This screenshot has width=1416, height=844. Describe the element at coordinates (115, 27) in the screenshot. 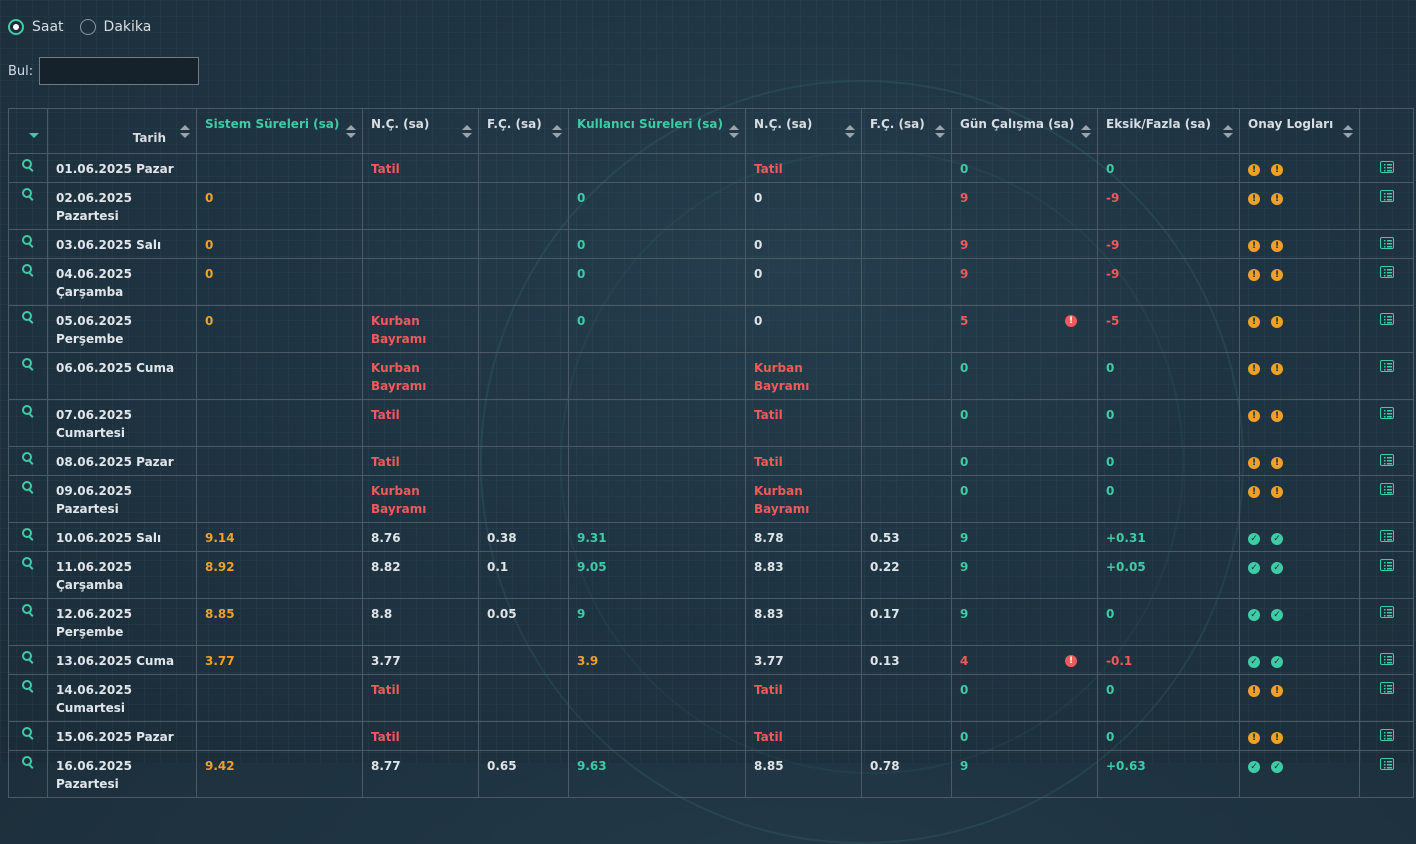

I see `radio-dakika: Dakika` at that location.